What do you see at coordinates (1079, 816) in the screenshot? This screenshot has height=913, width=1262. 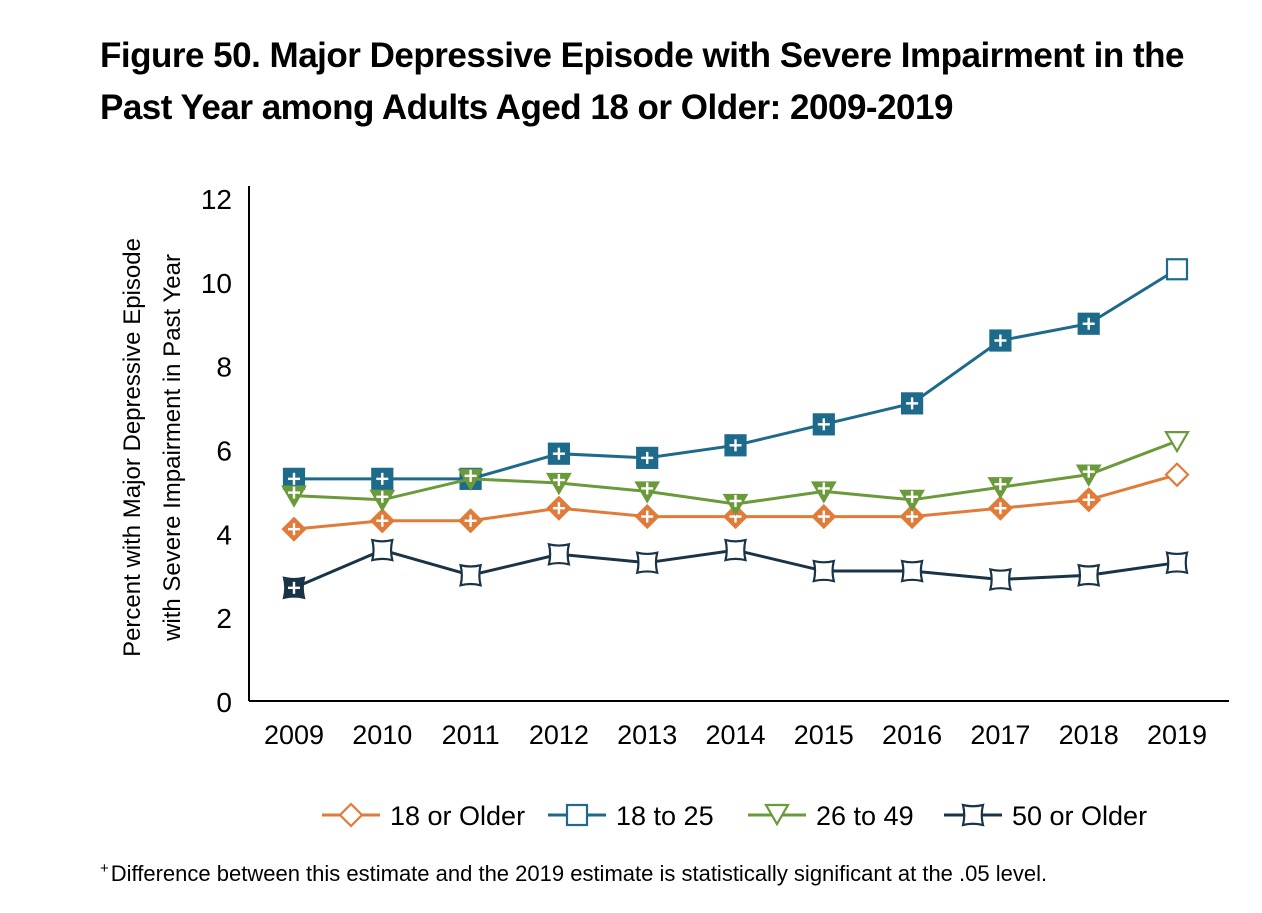 I see `legend-label: 50 or Older` at bounding box center [1079, 816].